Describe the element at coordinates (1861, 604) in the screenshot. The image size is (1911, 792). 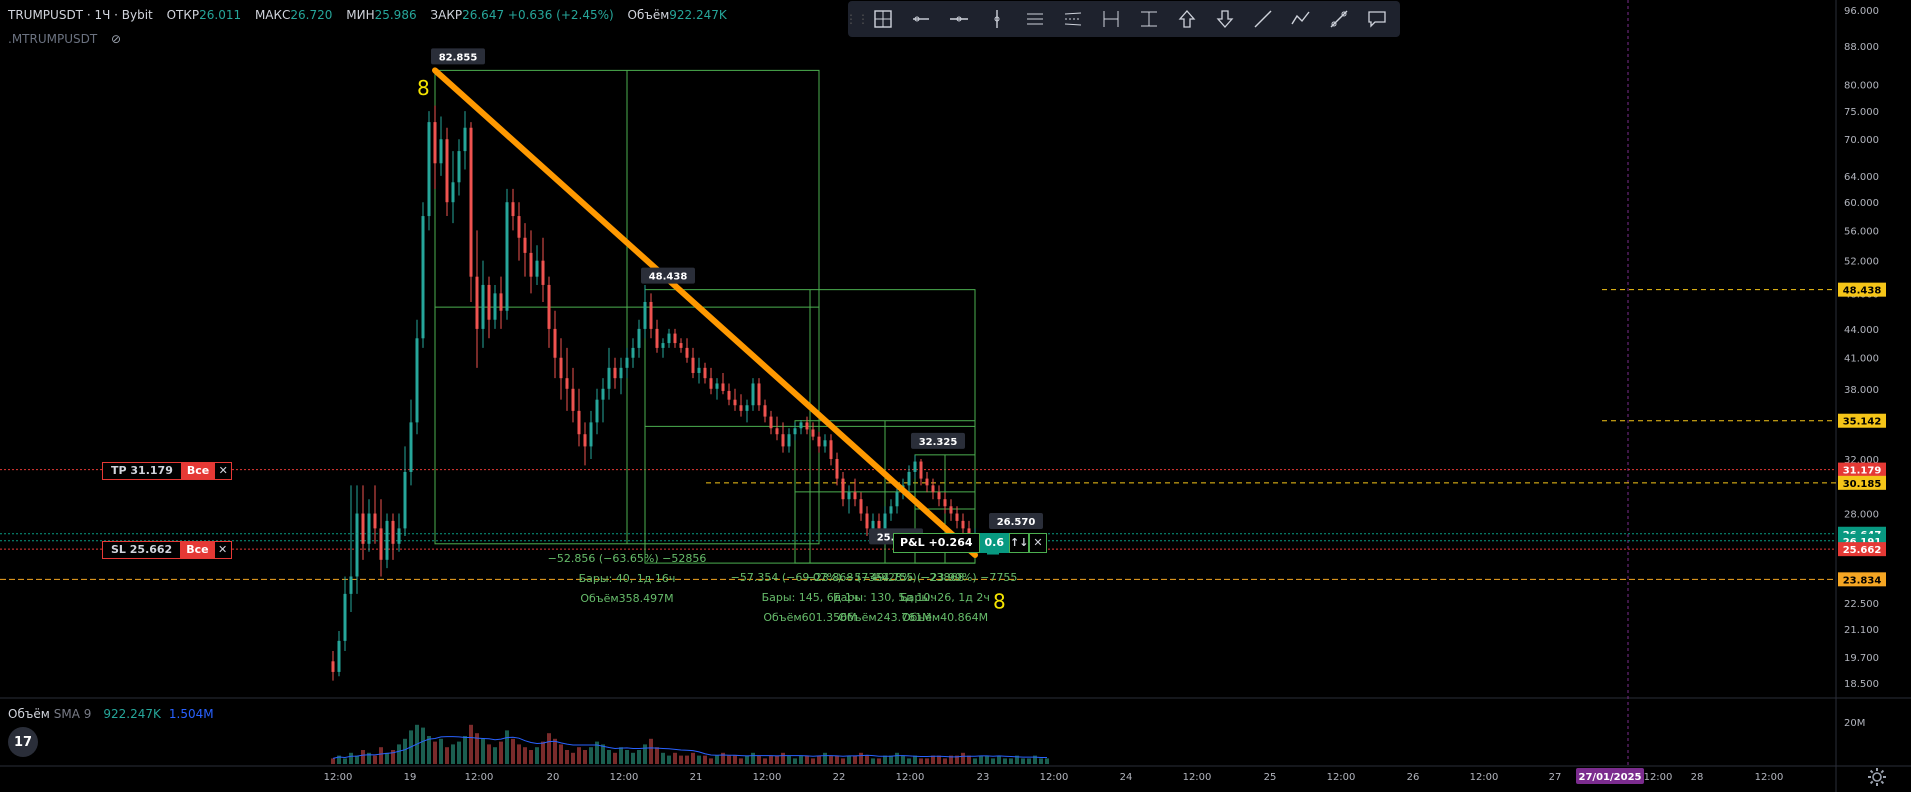
I see `price-tick-label: 22.500` at that location.